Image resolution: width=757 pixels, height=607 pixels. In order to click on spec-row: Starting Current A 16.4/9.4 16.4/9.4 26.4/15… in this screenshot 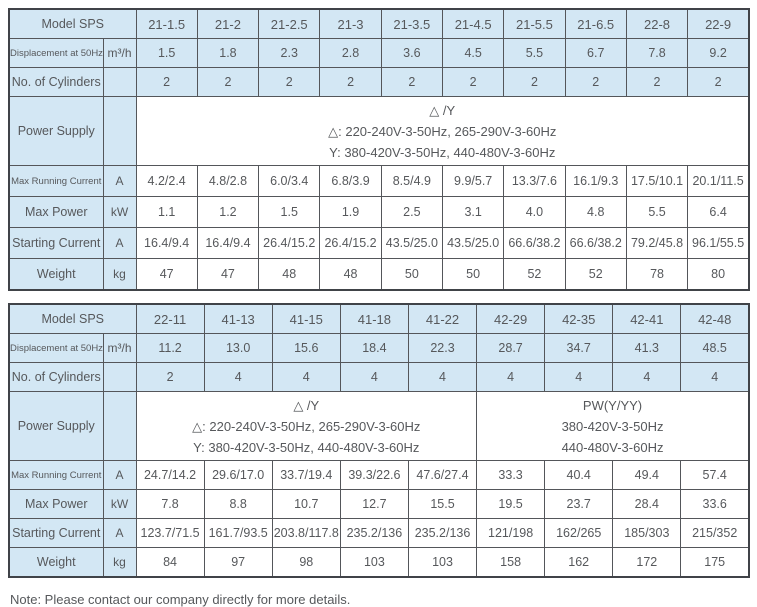, I will do `click(379, 243)`.